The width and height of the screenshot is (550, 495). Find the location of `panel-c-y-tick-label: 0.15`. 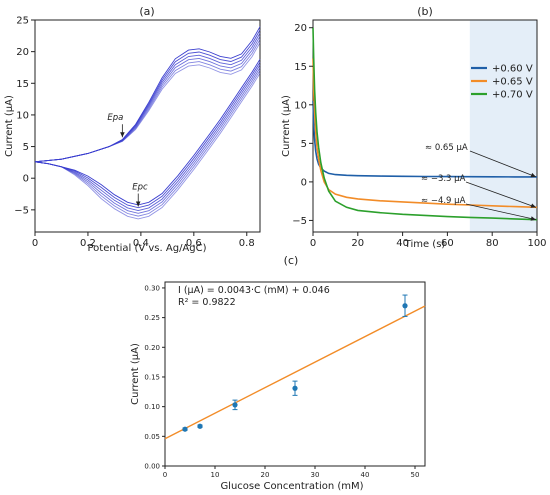

panel-c-y-tick-label: 0.15 is located at coordinates (152, 377).